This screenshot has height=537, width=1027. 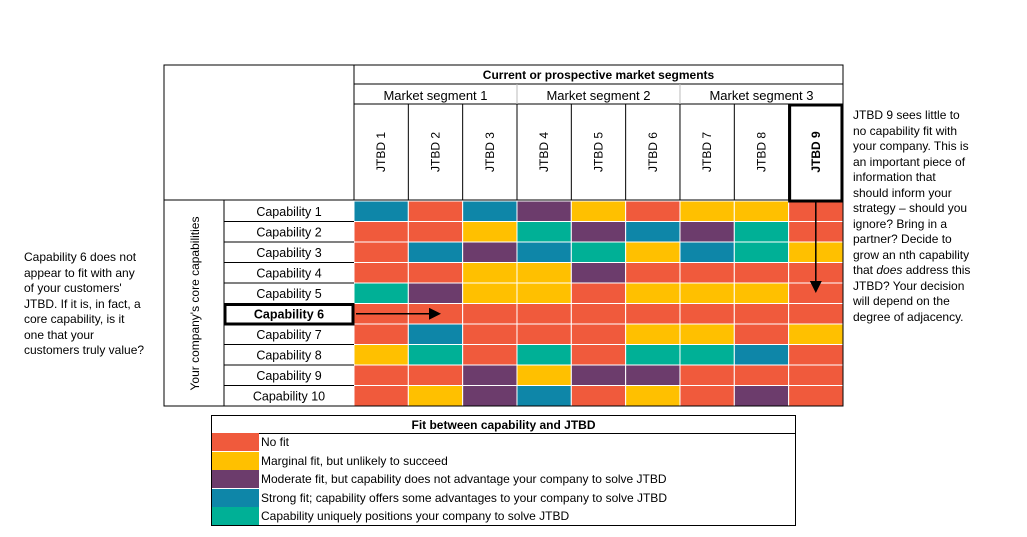 What do you see at coordinates (909, 161) in the screenshot?
I see `annotation-line: an important piece of` at bounding box center [909, 161].